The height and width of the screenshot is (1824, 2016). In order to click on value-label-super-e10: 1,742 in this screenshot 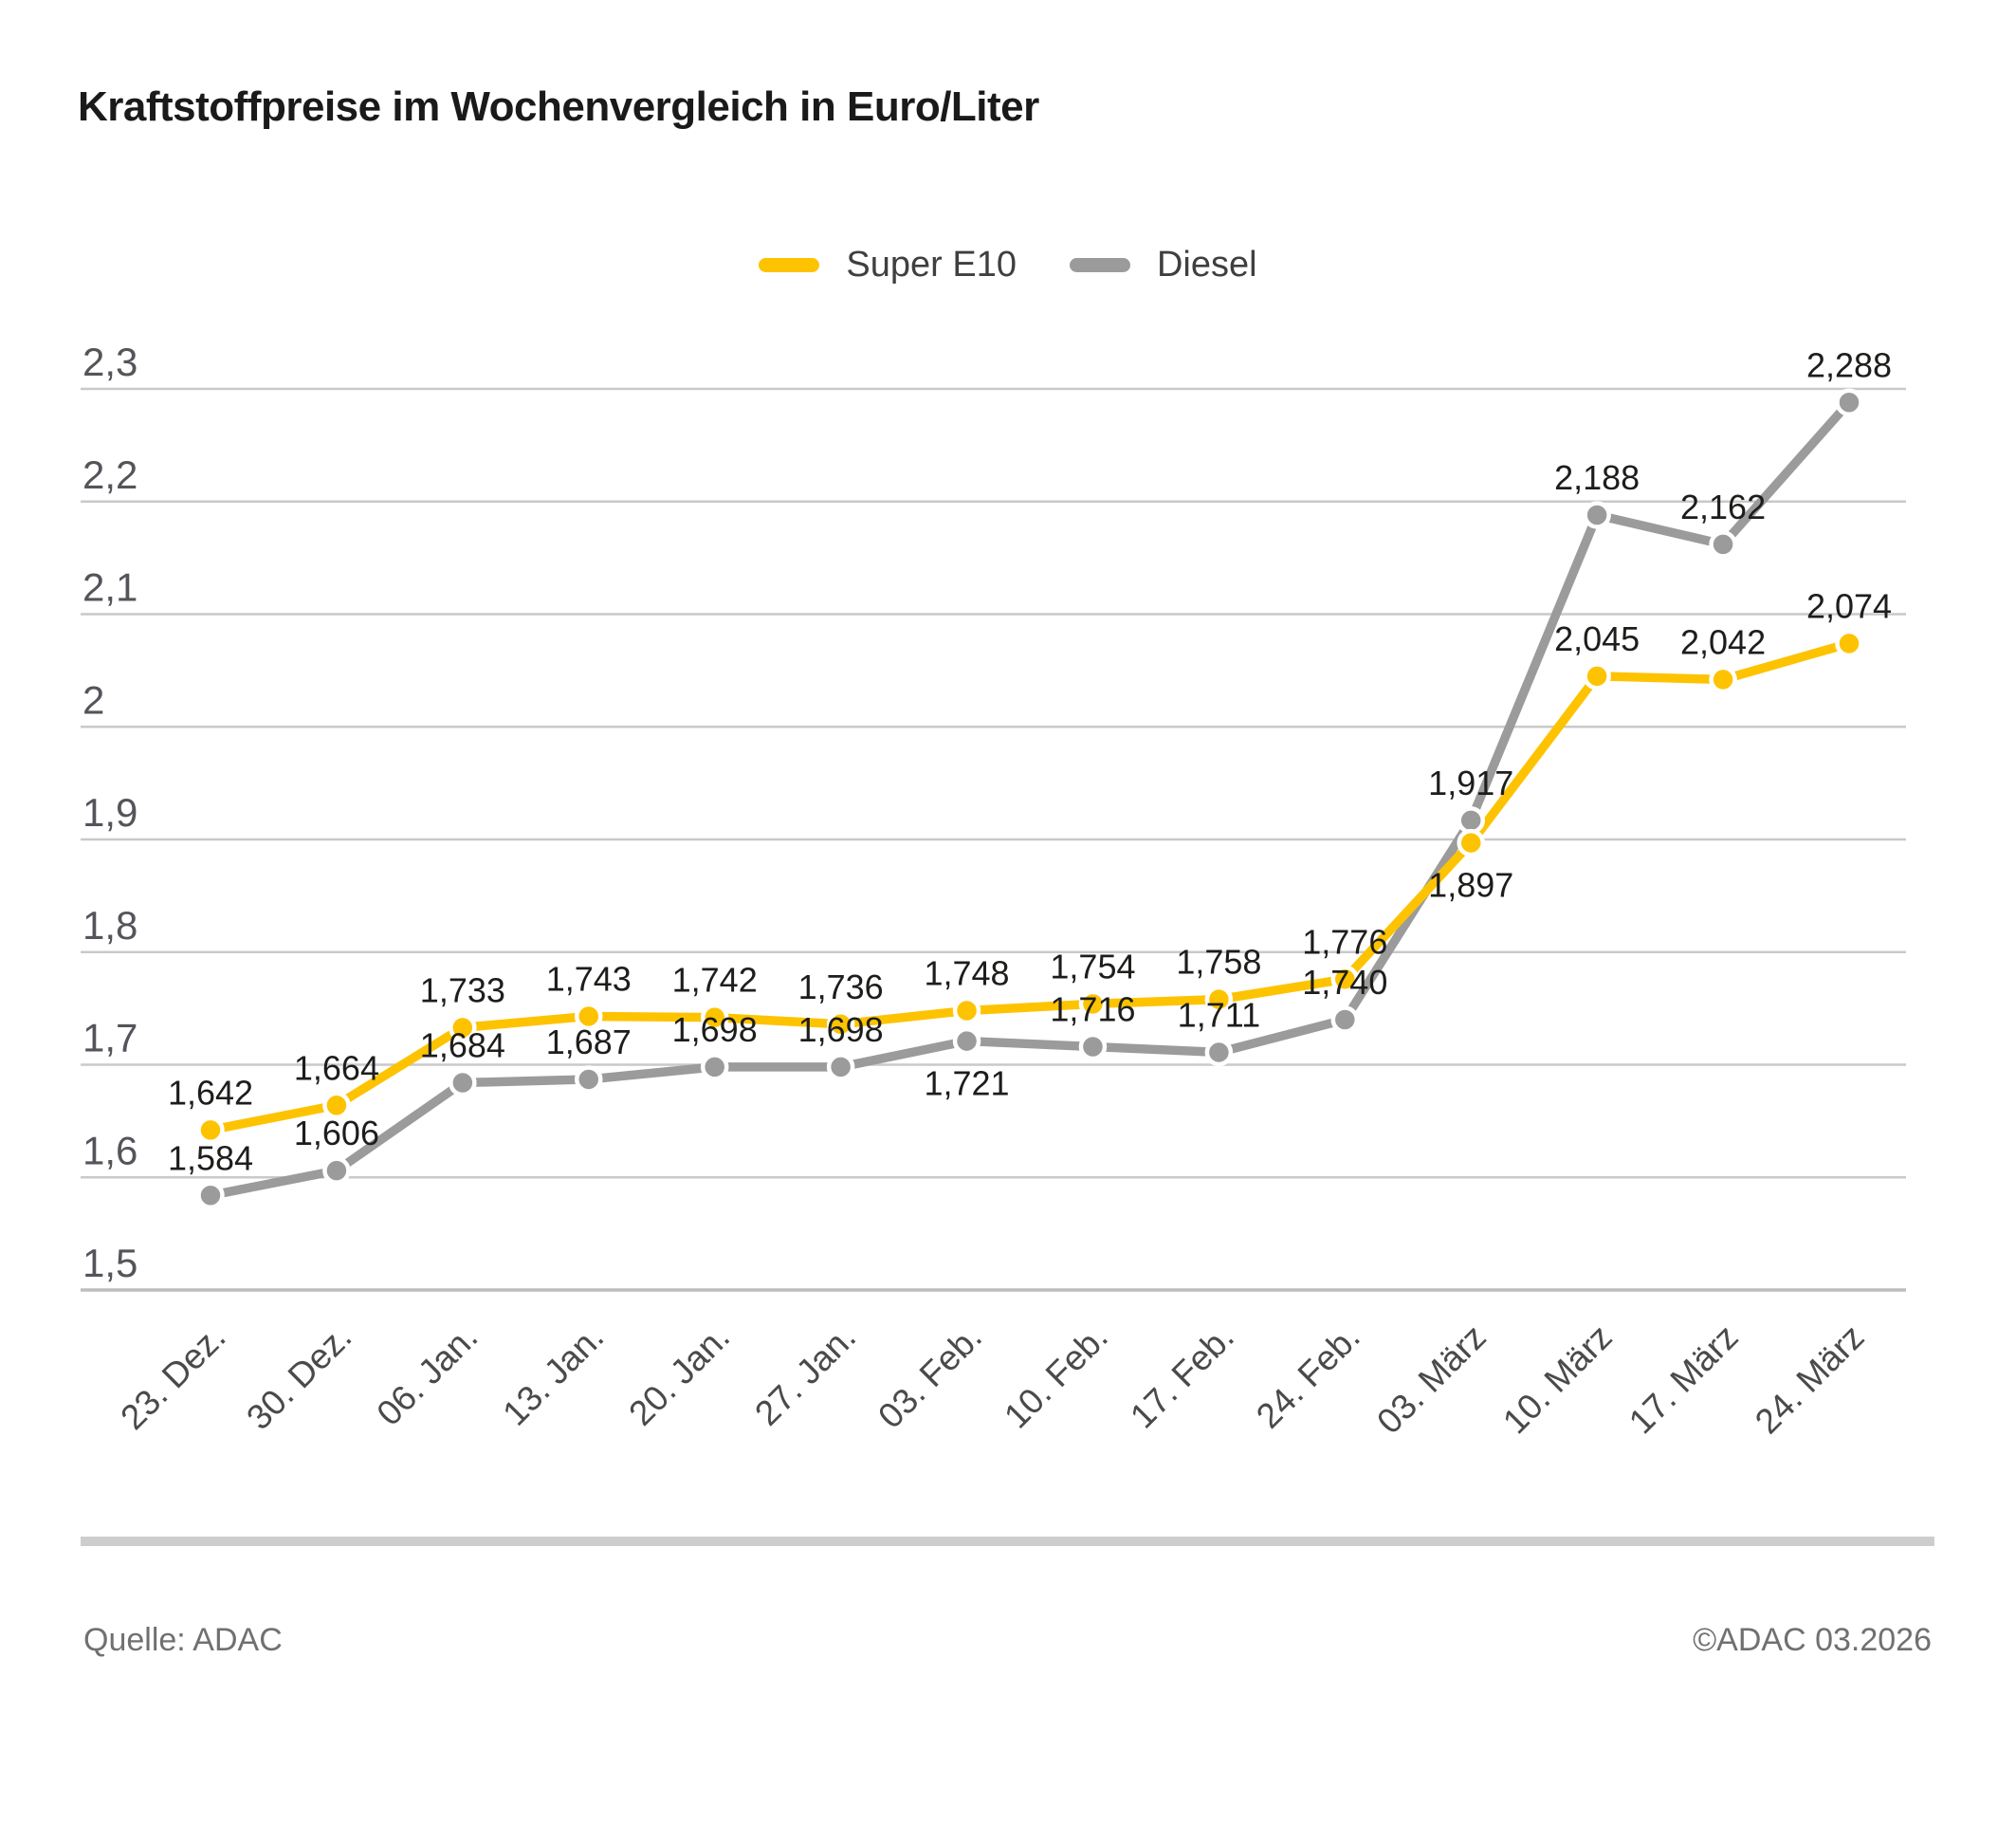, I will do `click(715, 980)`.